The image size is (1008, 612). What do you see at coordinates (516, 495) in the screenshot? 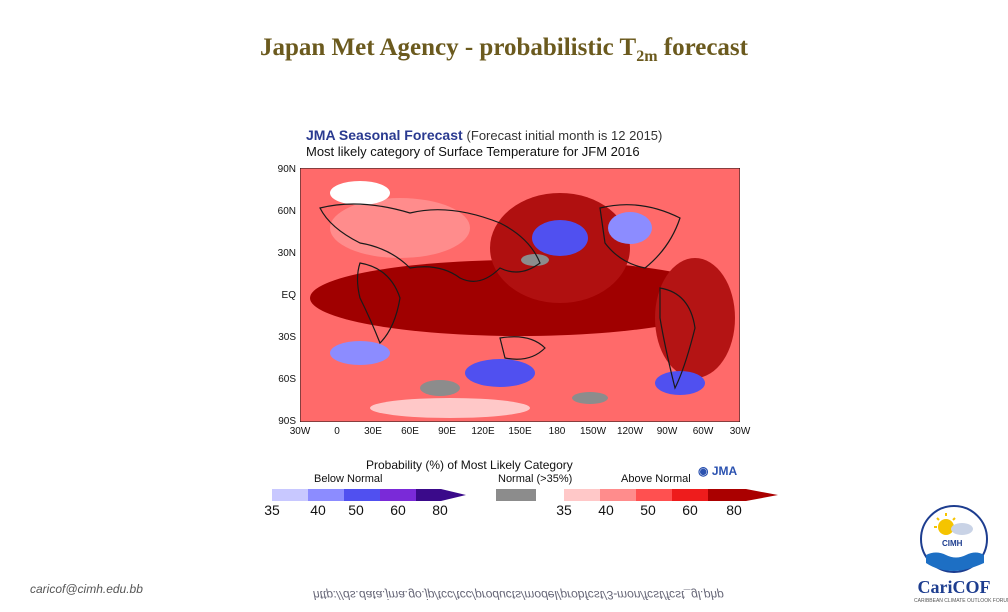
I see `normal-swatch` at bounding box center [516, 495].